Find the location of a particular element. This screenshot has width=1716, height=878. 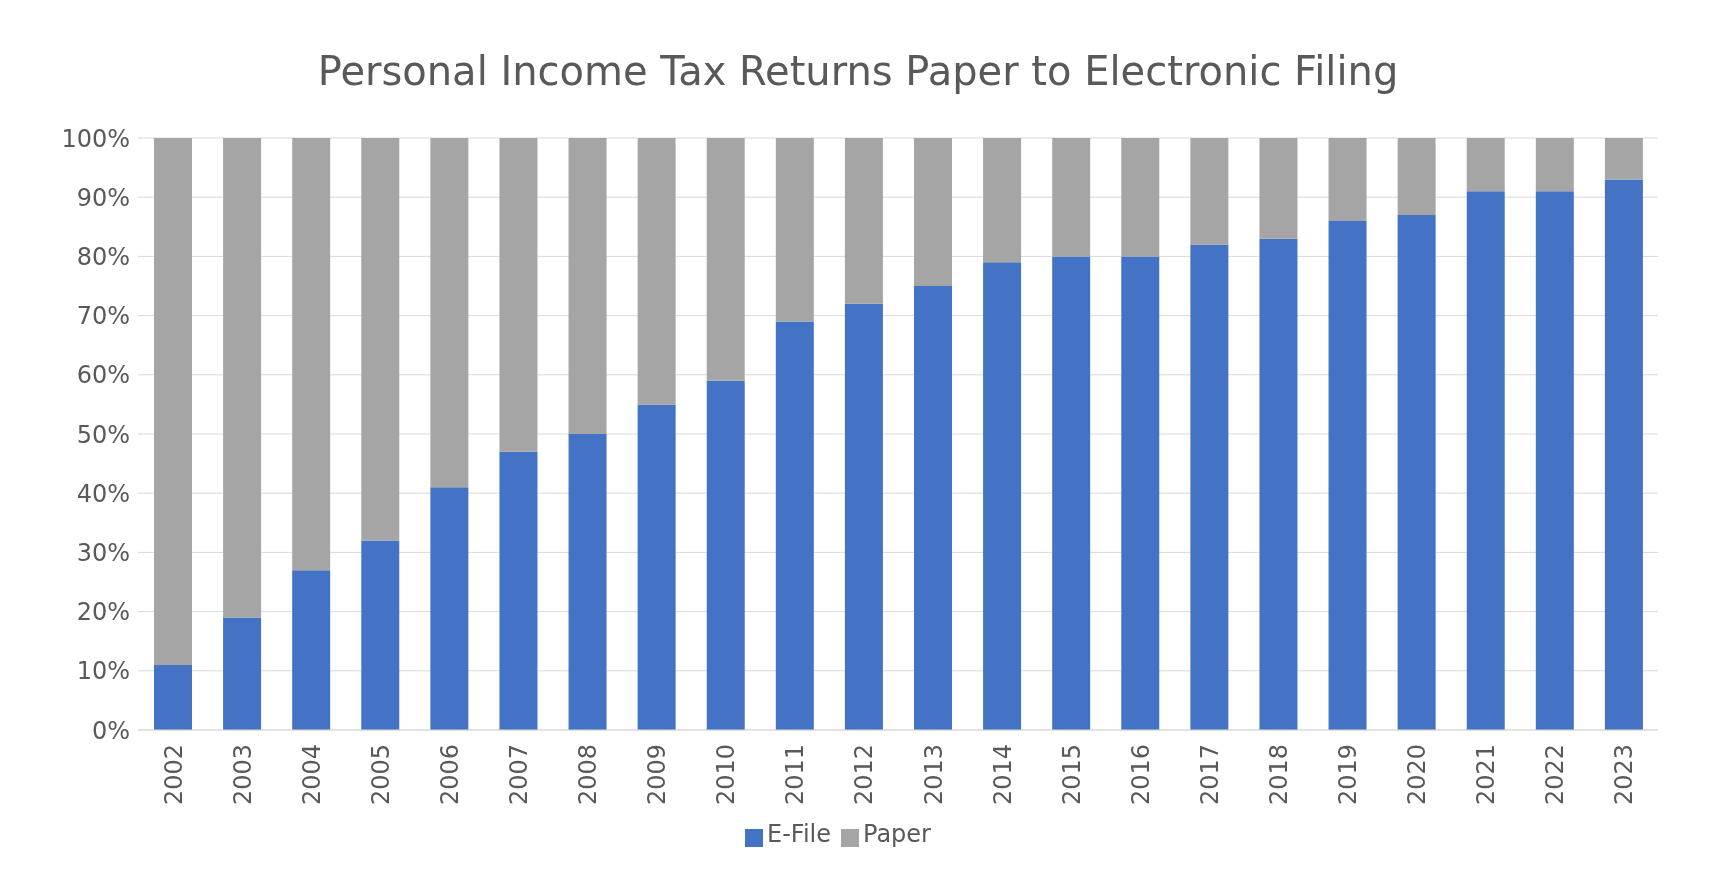

x-tick-label: 2002 is located at coordinates (173, 775).